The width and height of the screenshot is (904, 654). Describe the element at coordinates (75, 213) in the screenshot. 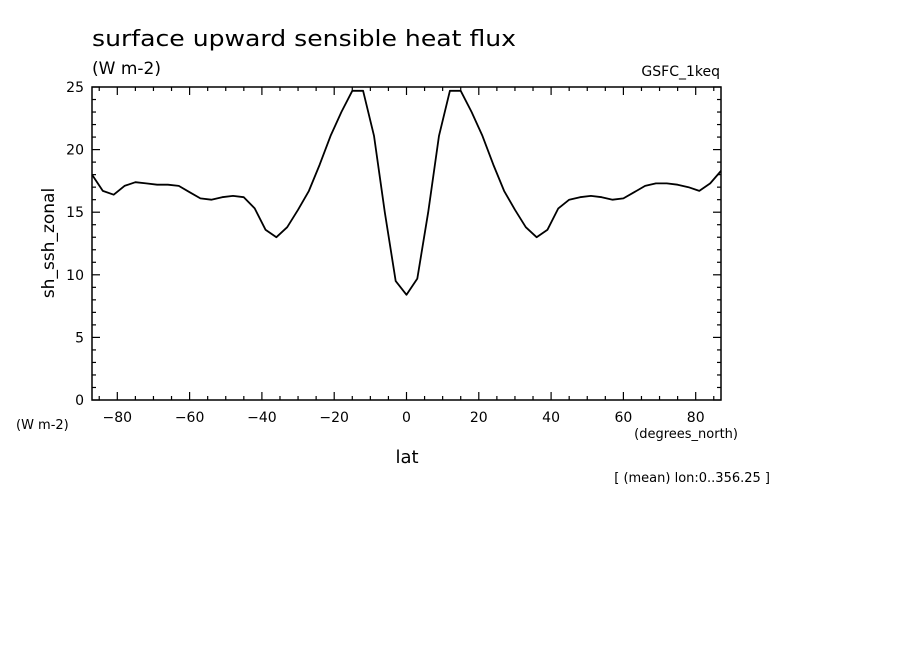

I see `y-tick-label: 15` at that location.